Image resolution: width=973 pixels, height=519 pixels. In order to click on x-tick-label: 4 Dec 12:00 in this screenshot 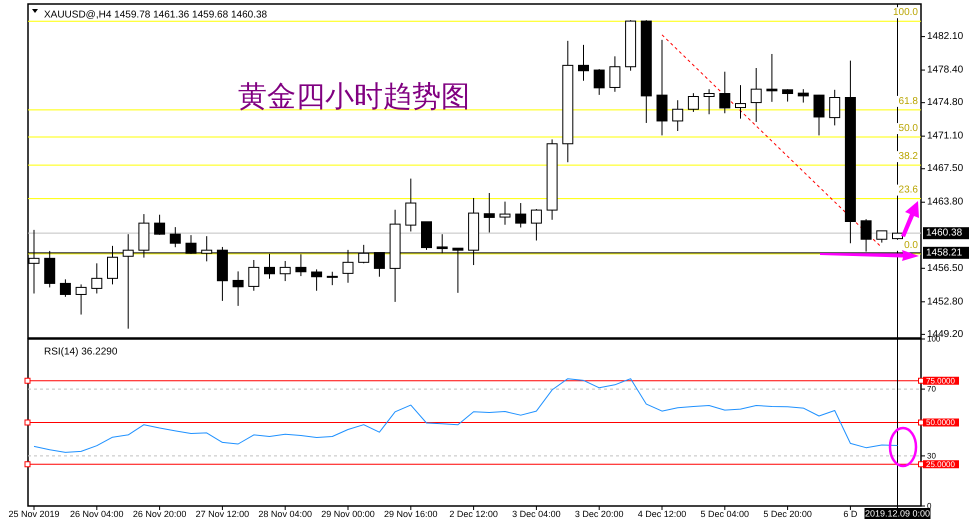, I will do `click(662, 514)`.